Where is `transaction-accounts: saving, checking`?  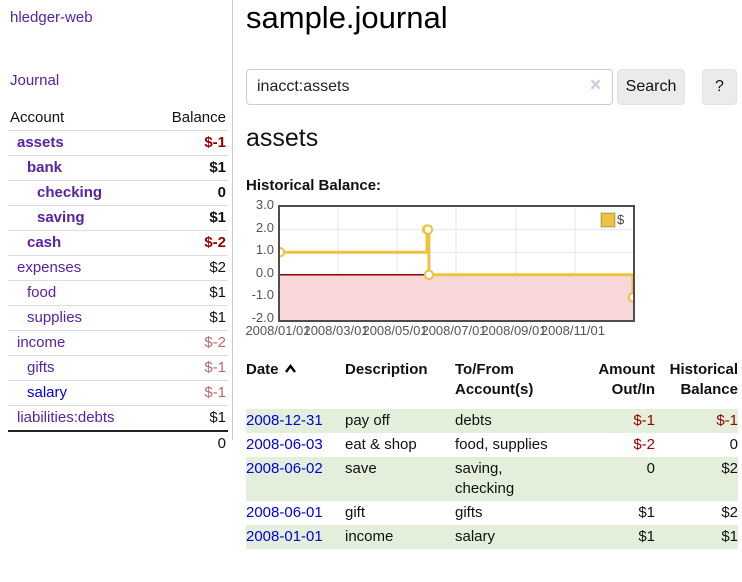
transaction-accounts: saving, checking is located at coordinates (485, 478).